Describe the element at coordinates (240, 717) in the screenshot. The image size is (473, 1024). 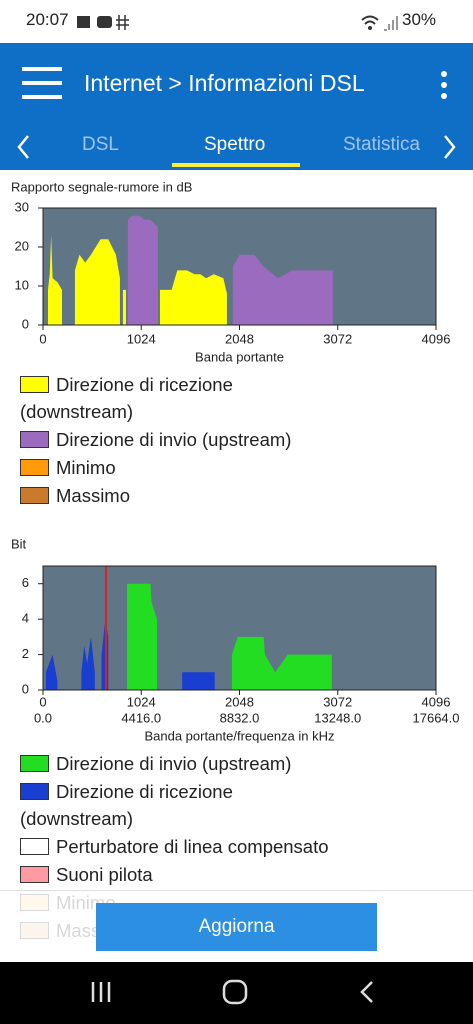
I see `frequency-tick-label: 8832.0` at that location.